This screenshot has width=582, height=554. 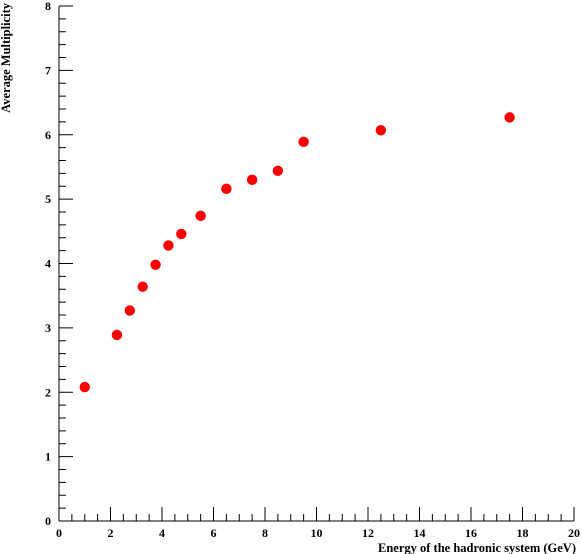 I want to click on x-tick-label: 20, so click(x=574, y=533).